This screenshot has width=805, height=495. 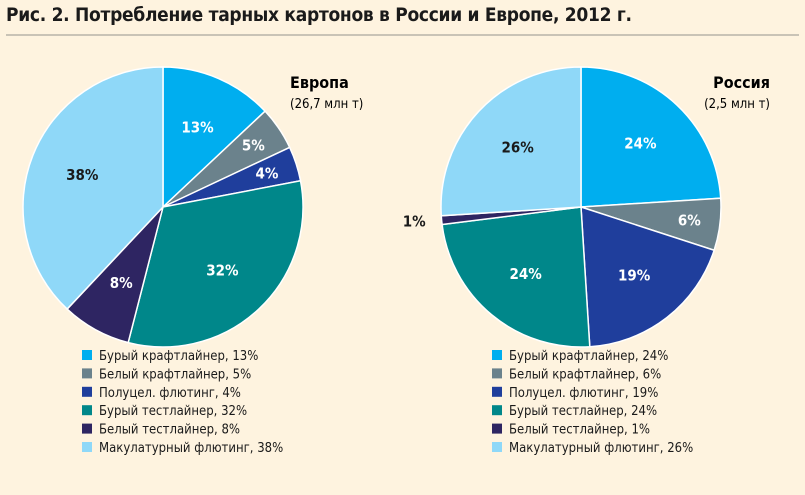 What do you see at coordinates (497, 373) in the screenshot?
I see `legend-russia-swatch-white_kraftliner` at bounding box center [497, 373].